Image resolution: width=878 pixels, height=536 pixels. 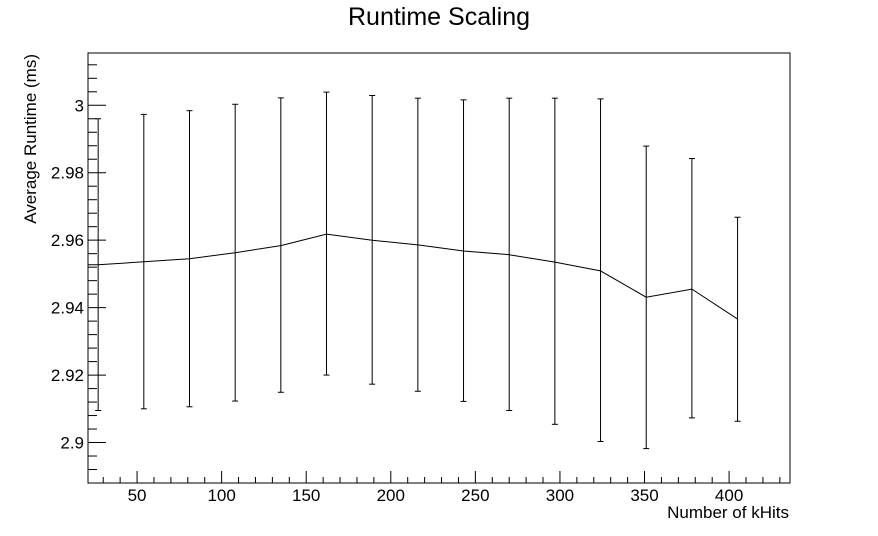 I want to click on y-axis-ticks, so click(x=97, y=274).